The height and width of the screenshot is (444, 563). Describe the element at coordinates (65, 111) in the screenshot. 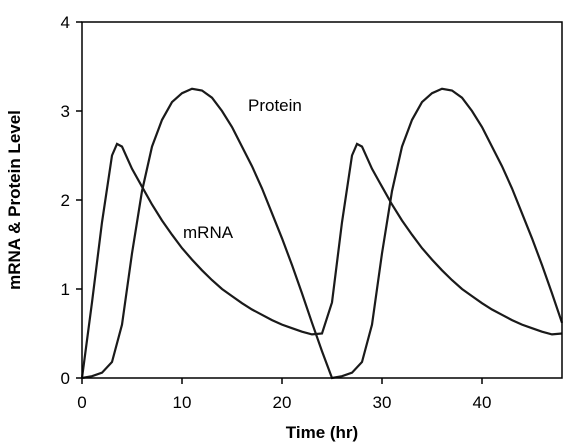

I see `y-tick-label: 3` at that location.